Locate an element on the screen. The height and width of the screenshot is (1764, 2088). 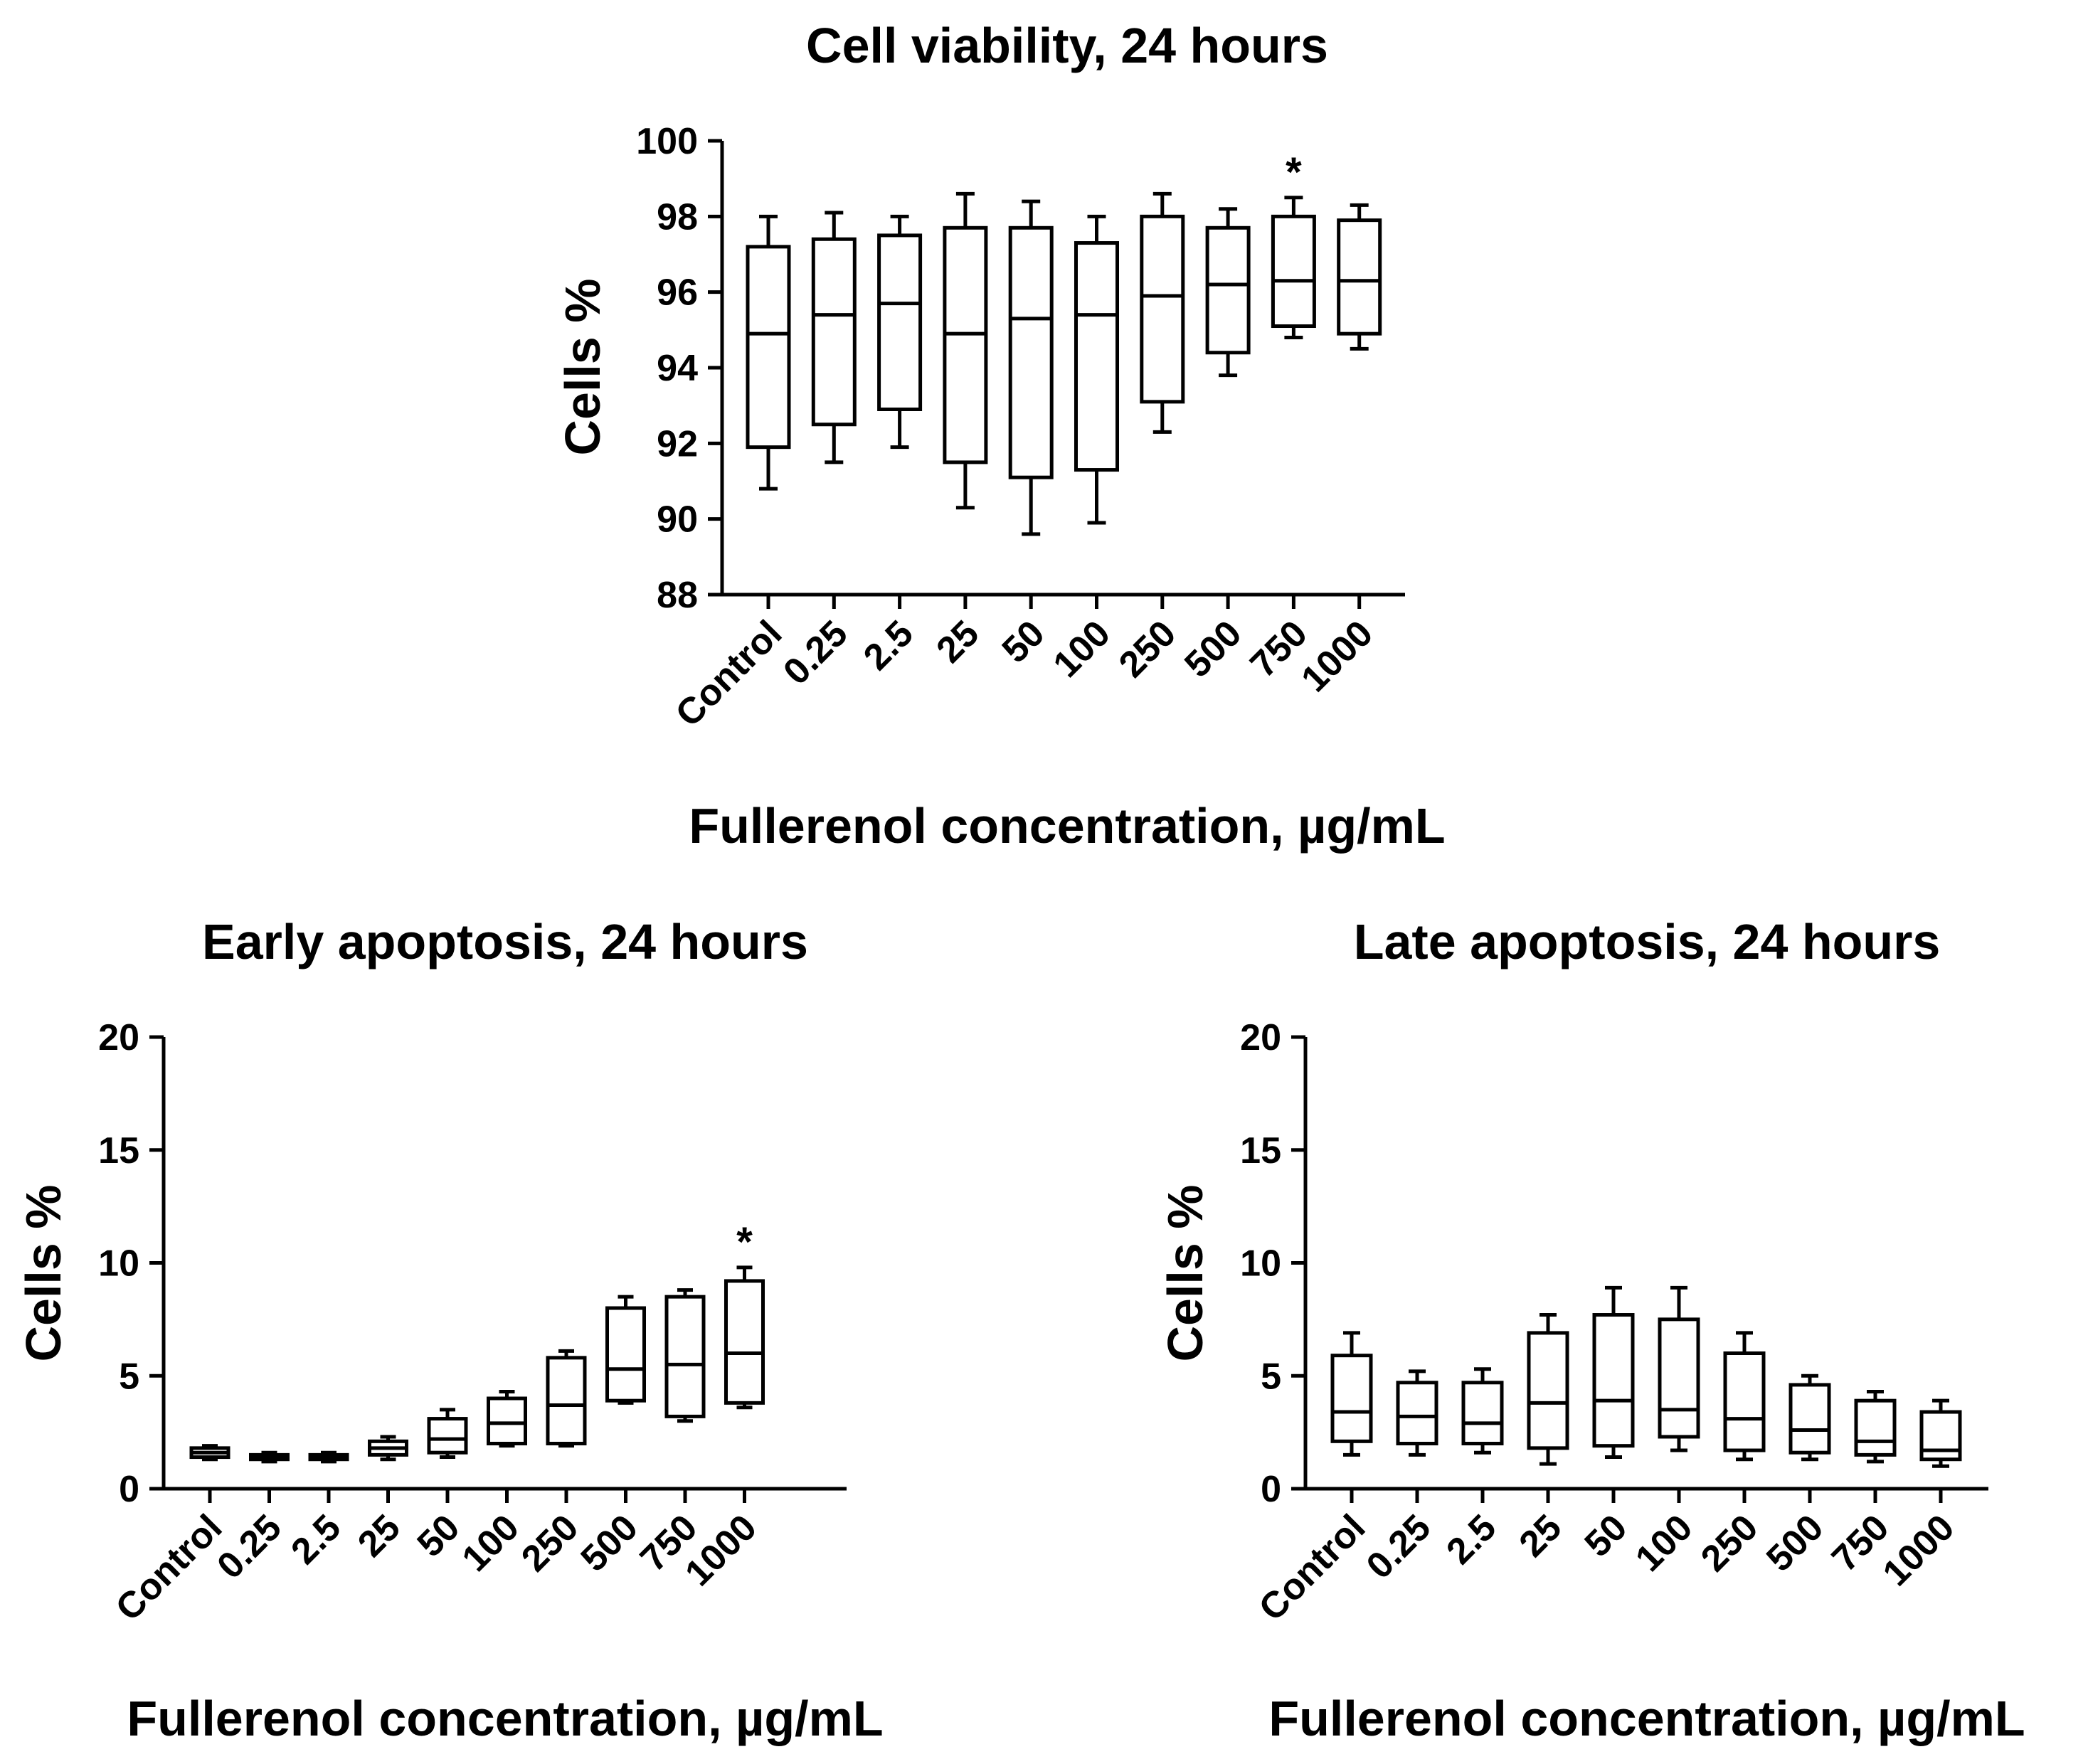
y-tick-label: 94 is located at coordinates (677, 368).